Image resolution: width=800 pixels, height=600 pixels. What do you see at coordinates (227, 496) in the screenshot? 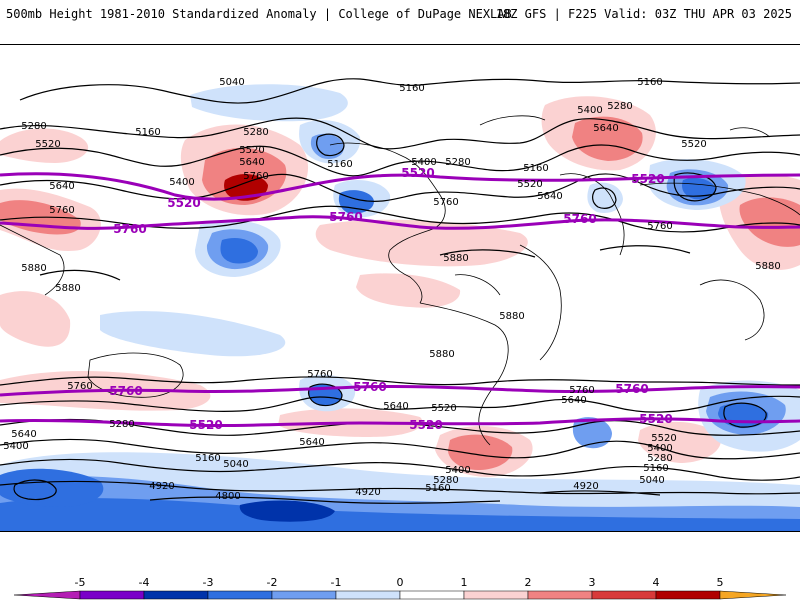
I see `contour-label: 4800` at bounding box center [227, 496].